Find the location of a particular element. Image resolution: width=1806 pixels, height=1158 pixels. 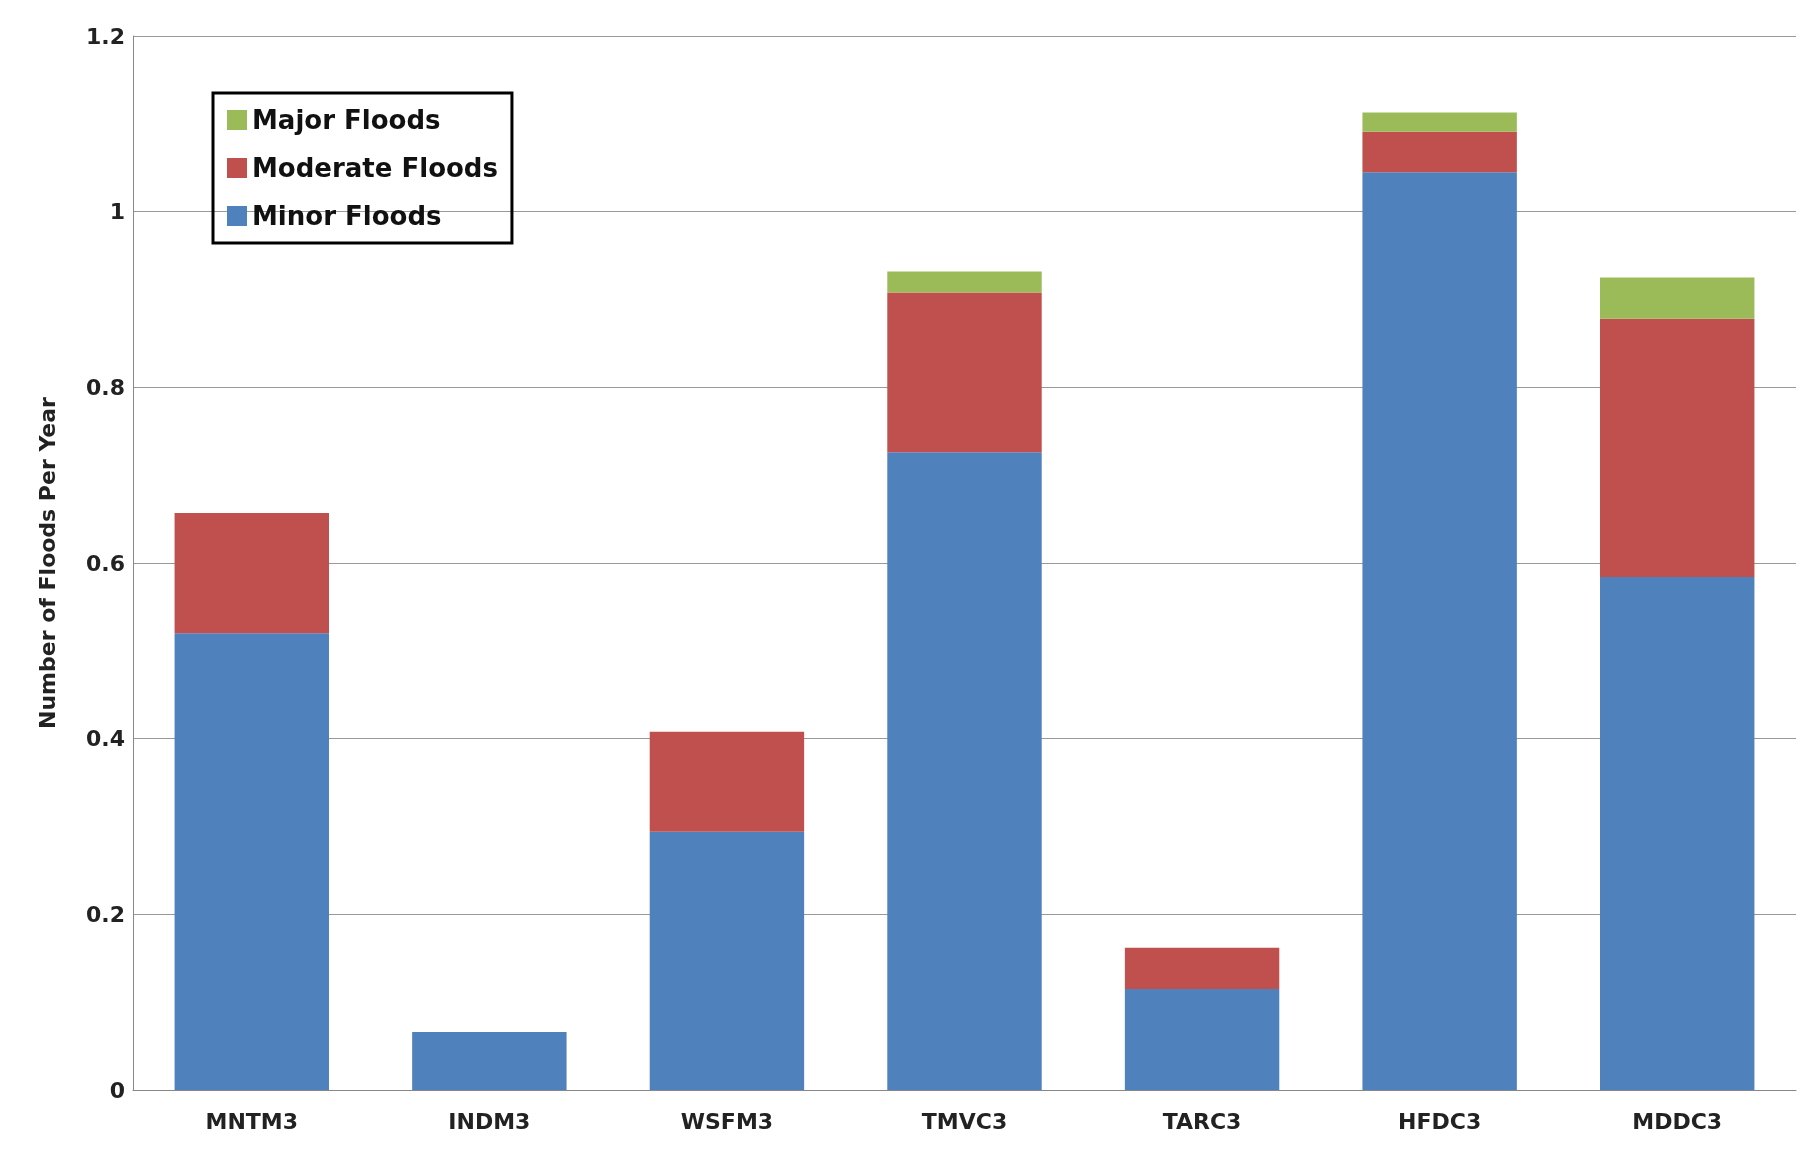

y-tick-label: 0 is located at coordinates (117, 1090).